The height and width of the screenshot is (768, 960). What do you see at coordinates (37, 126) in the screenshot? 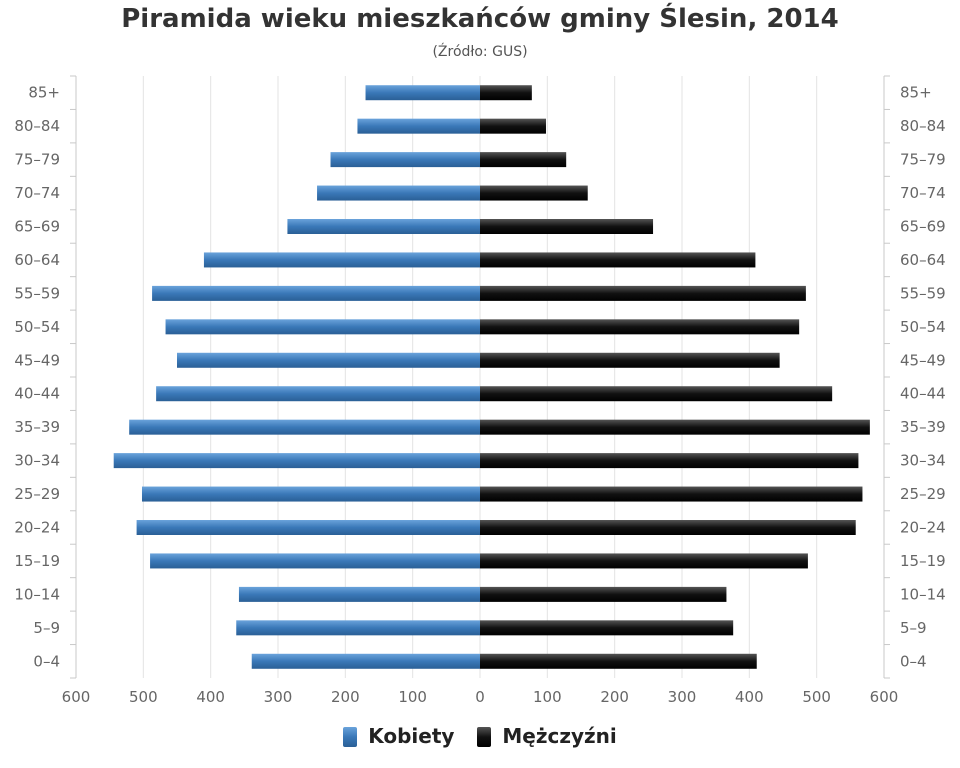
I see `y-category-label-left: 80–84` at bounding box center [37, 126].